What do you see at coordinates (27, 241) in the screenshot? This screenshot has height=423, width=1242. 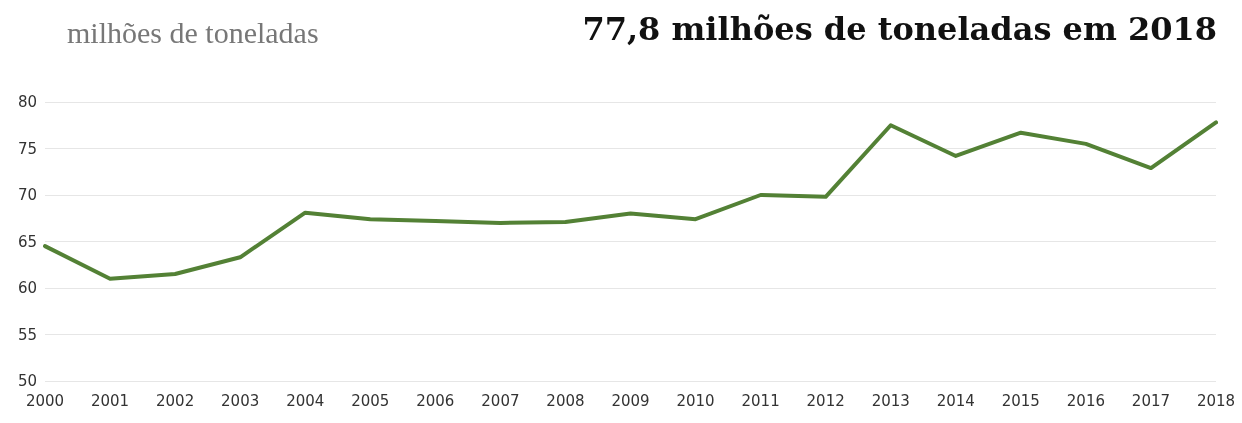 I see `y-tick-label: 65` at bounding box center [27, 241].